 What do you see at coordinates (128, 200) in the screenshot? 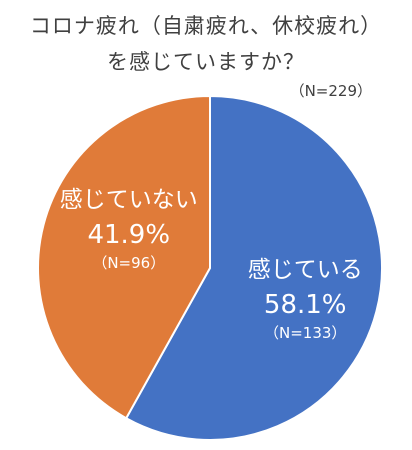
I see `slice-name-not-feeling: 感じていない` at bounding box center [128, 200].